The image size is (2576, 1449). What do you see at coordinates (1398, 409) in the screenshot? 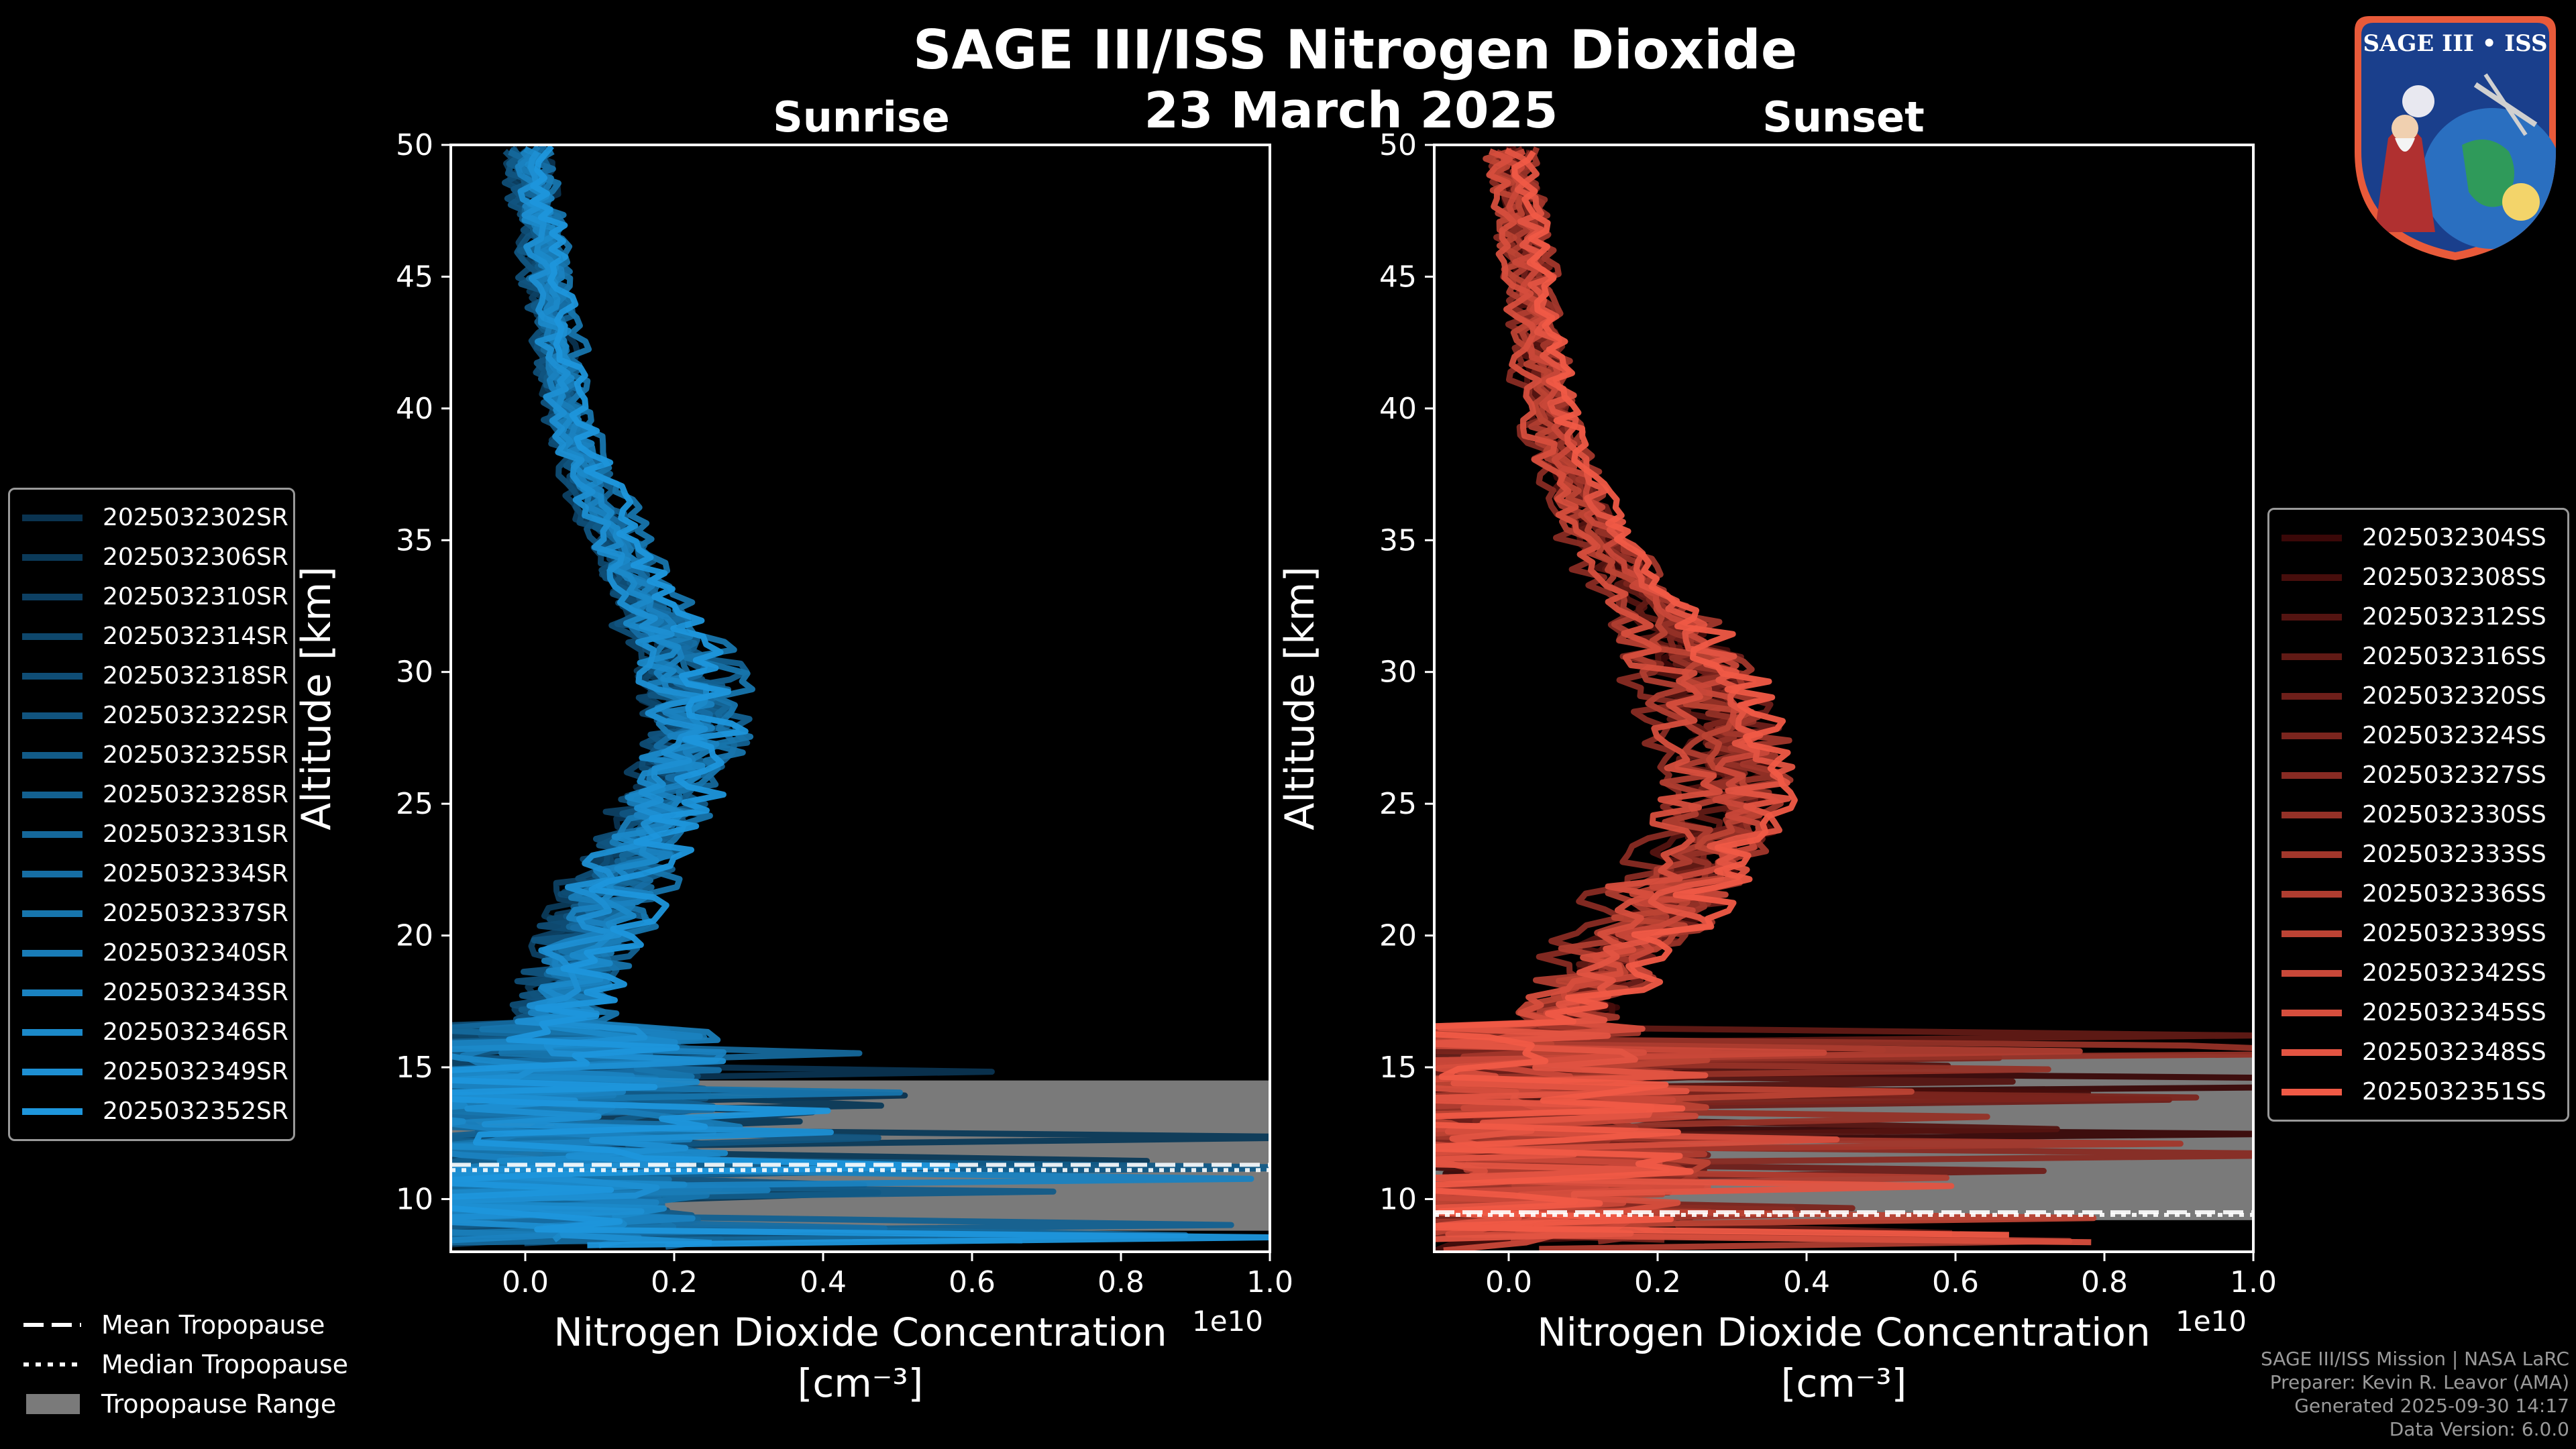
I see `y-tick-label: 40` at bounding box center [1398, 409].